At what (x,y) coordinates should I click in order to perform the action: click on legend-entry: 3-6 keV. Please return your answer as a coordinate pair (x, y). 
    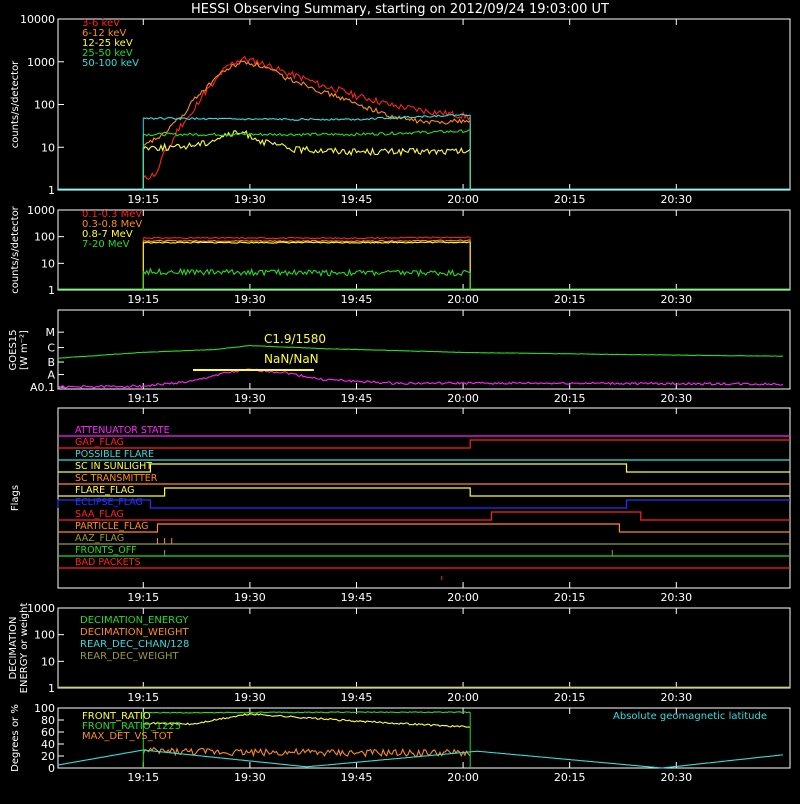
    Looking at the image, I should click on (101, 23).